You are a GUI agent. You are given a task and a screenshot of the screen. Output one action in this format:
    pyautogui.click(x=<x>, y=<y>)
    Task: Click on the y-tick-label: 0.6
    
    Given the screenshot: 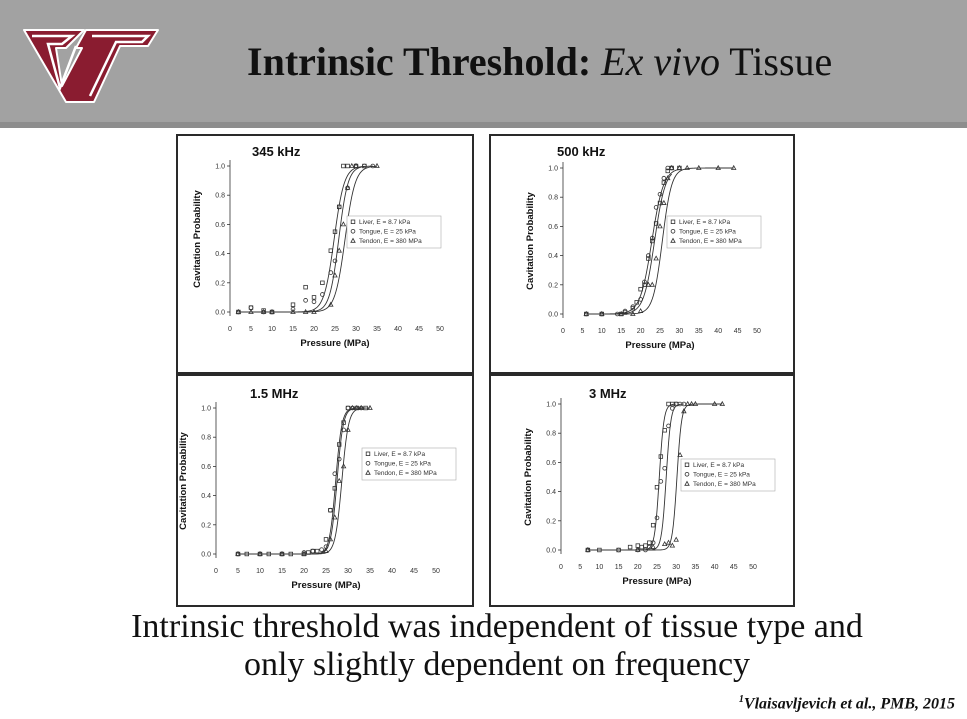 What is the action you would take?
    pyautogui.click(x=551, y=463)
    